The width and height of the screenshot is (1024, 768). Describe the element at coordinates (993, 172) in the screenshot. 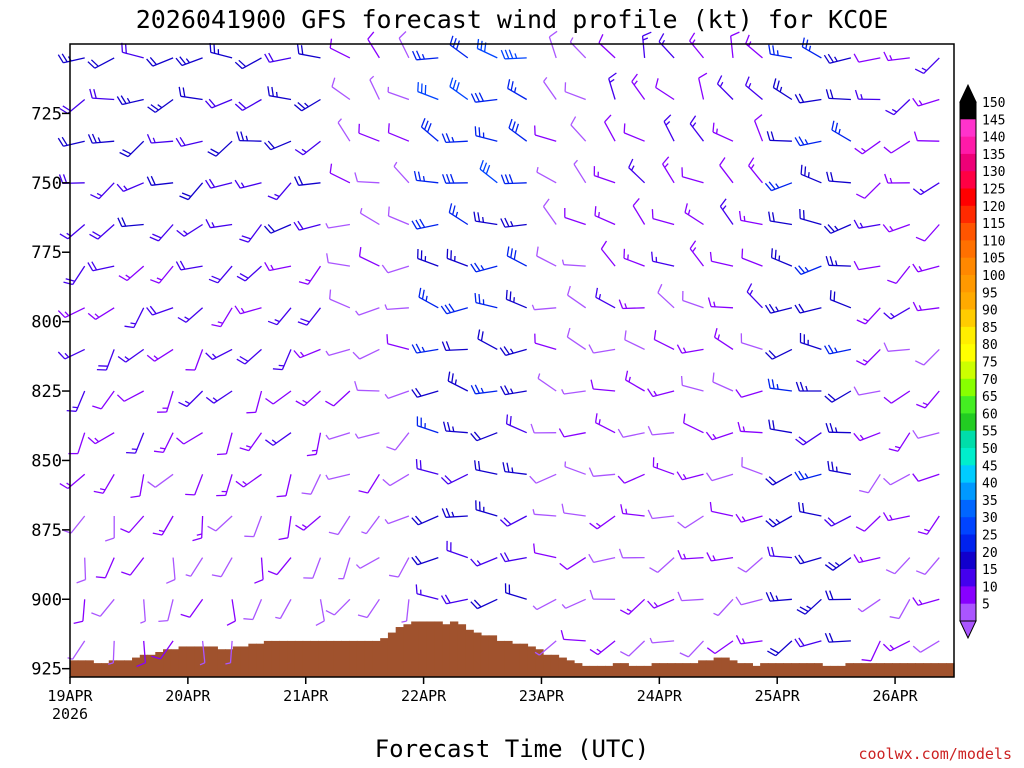

I see `colorbar-label: 130` at that location.